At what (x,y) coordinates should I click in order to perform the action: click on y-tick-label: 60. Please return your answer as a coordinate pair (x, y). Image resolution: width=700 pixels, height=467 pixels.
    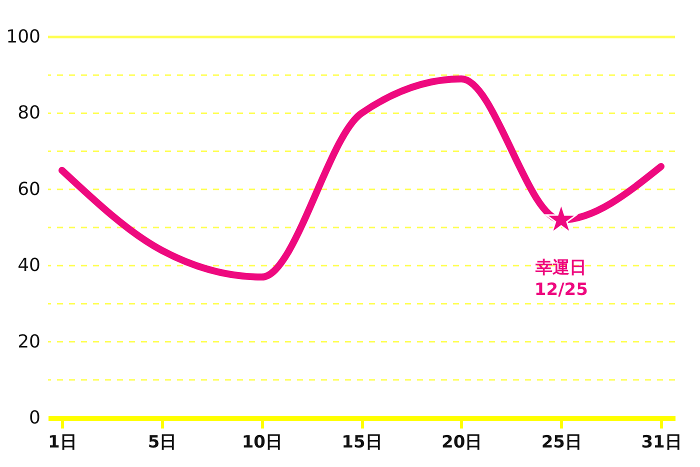
    Looking at the image, I should click on (29, 189).